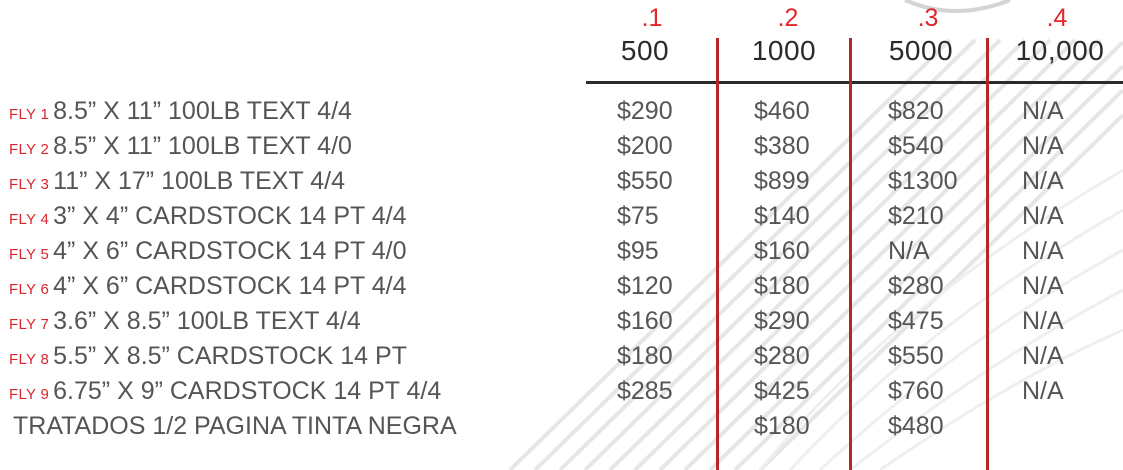  I want to click on price-cell: $480, so click(916, 426).